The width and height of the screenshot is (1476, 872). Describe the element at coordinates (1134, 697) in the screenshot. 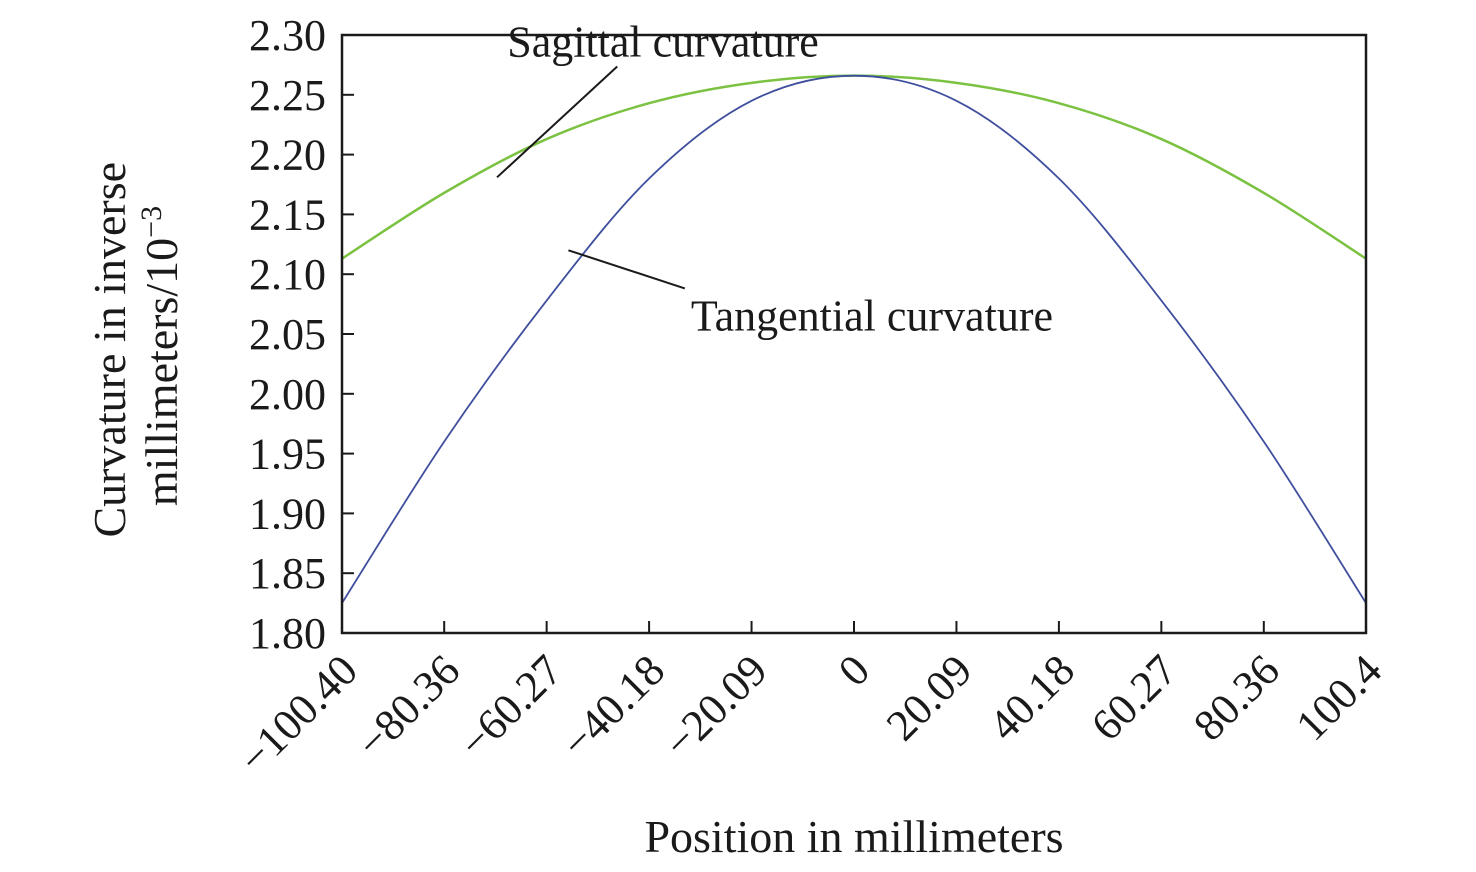

I see `x-tick-label: 60.27` at that location.